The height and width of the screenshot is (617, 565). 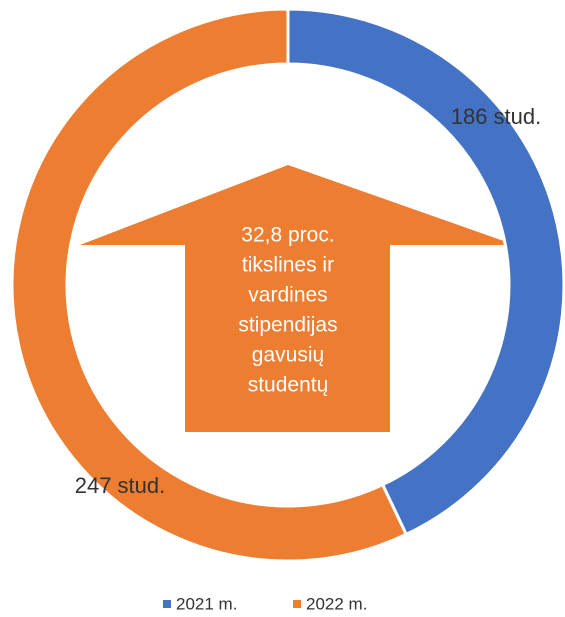 What do you see at coordinates (496, 116) in the screenshot?
I see `value-label: 186 stud.` at bounding box center [496, 116].